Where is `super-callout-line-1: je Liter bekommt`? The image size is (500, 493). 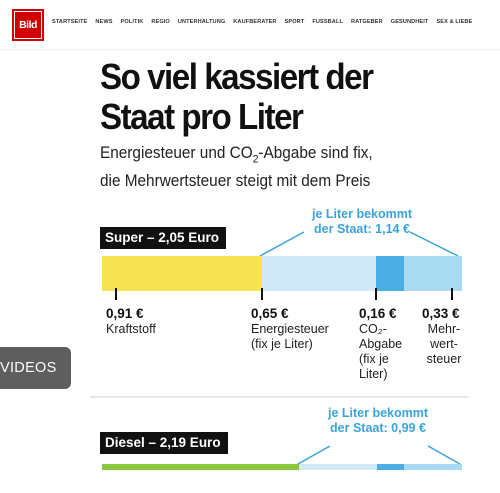 super-callout-line-1: je Liter bekommt is located at coordinates (362, 214).